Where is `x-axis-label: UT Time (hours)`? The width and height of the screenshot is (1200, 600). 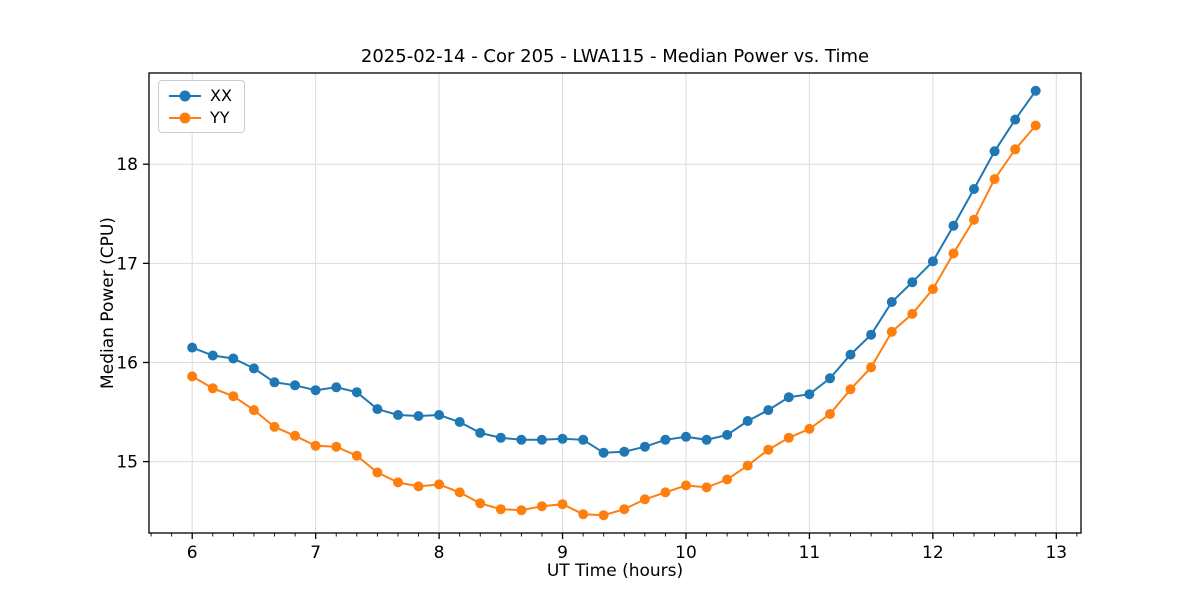 x-axis-label: UT Time (hours) is located at coordinates (615, 571).